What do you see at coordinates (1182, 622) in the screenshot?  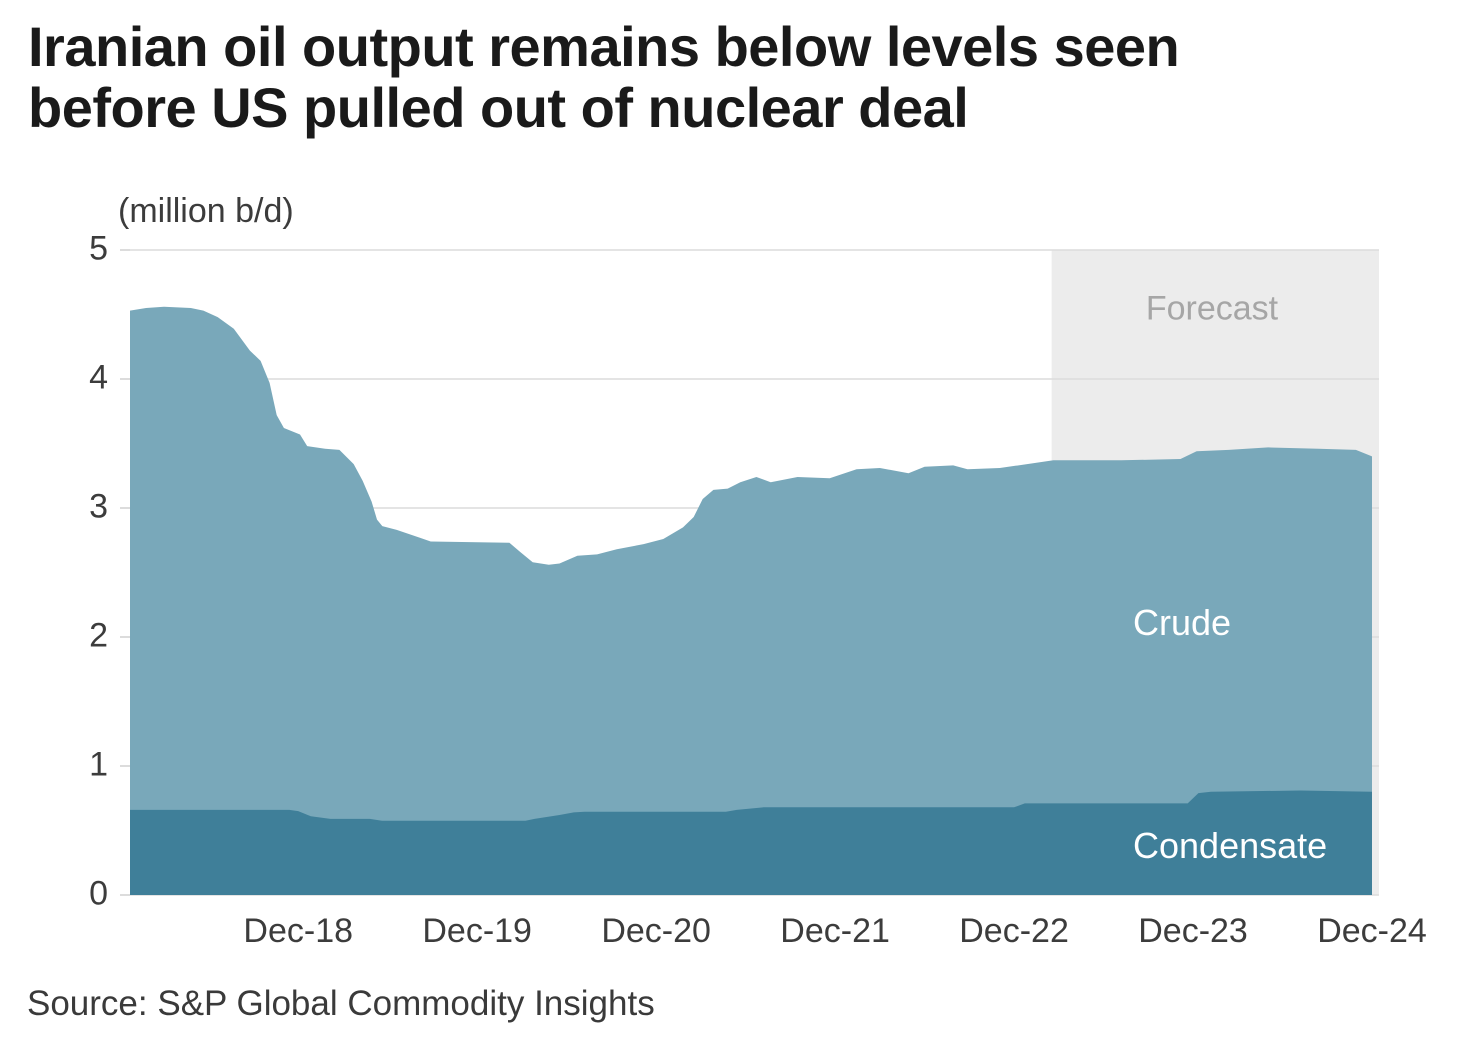 I see `crude-series-label: Crude` at bounding box center [1182, 622].